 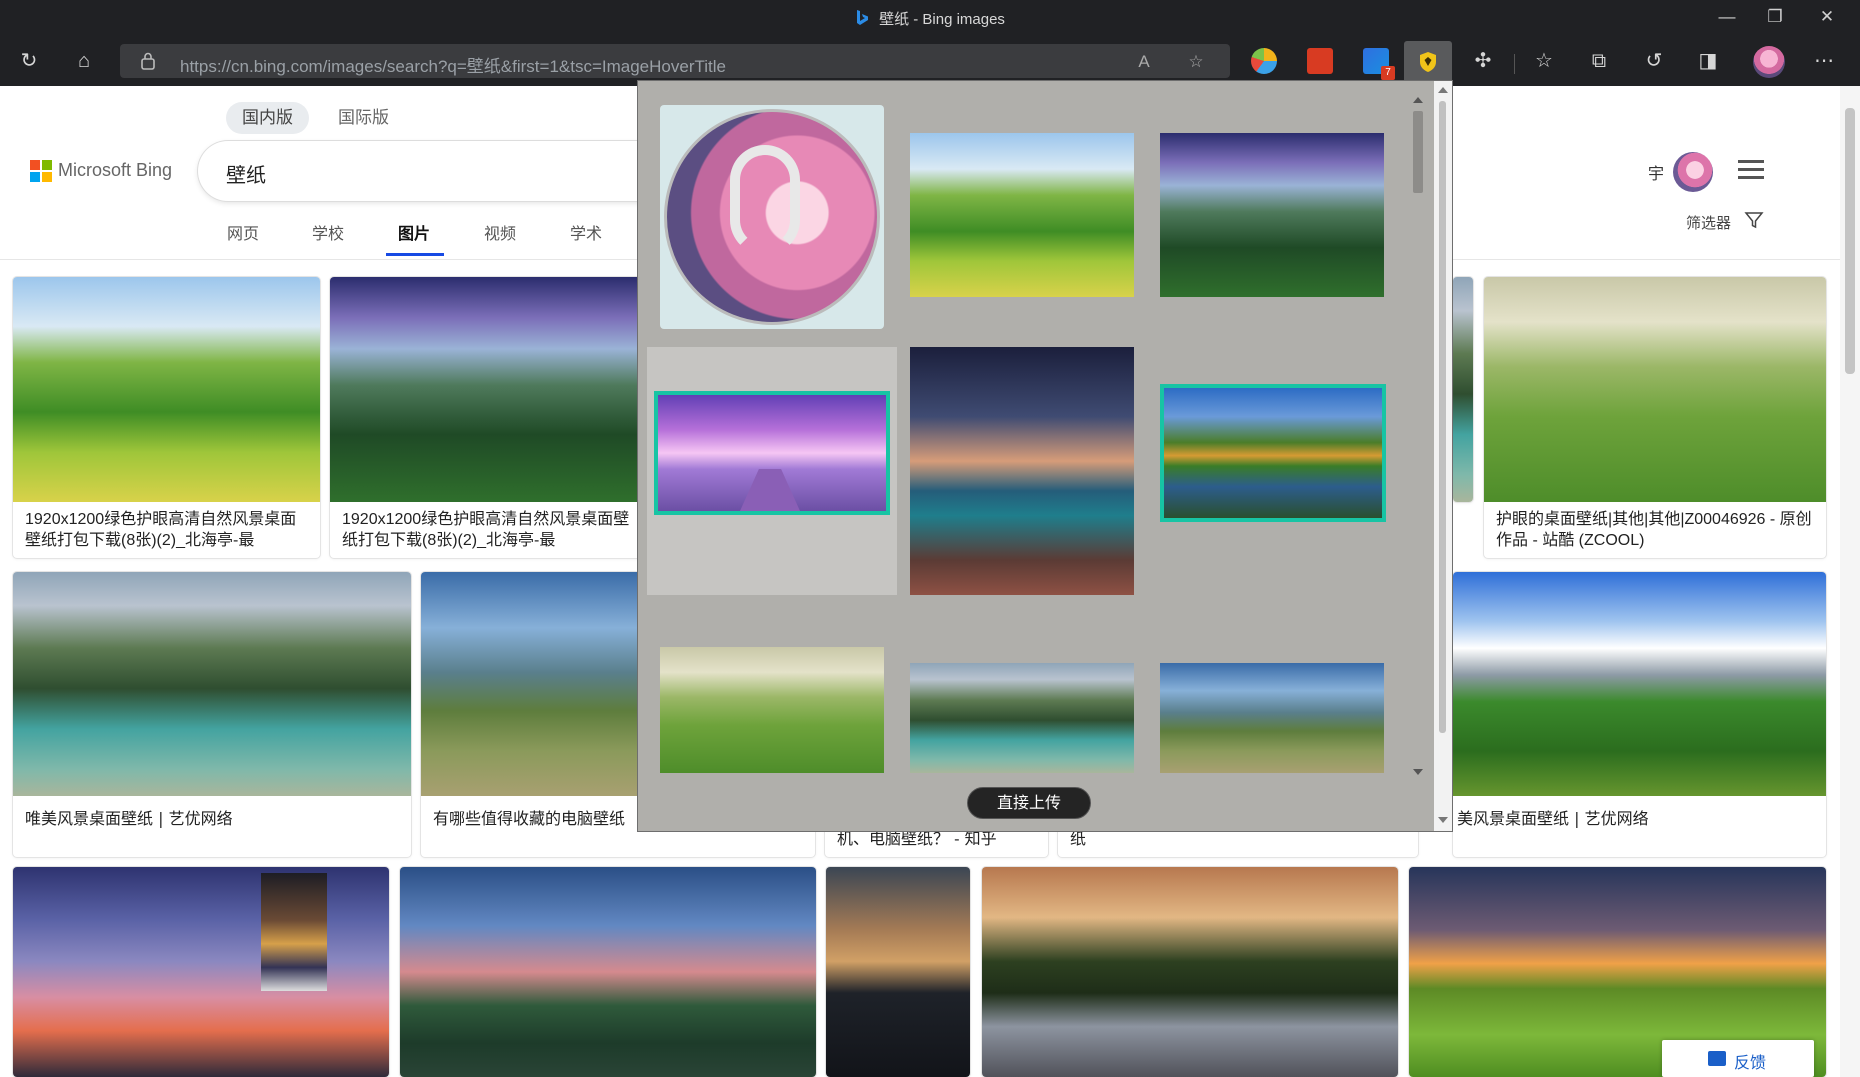 What do you see at coordinates (363, 117) in the screenshot?
I see `scope-tab-international: 国际版` at bounding box center [363, 117].